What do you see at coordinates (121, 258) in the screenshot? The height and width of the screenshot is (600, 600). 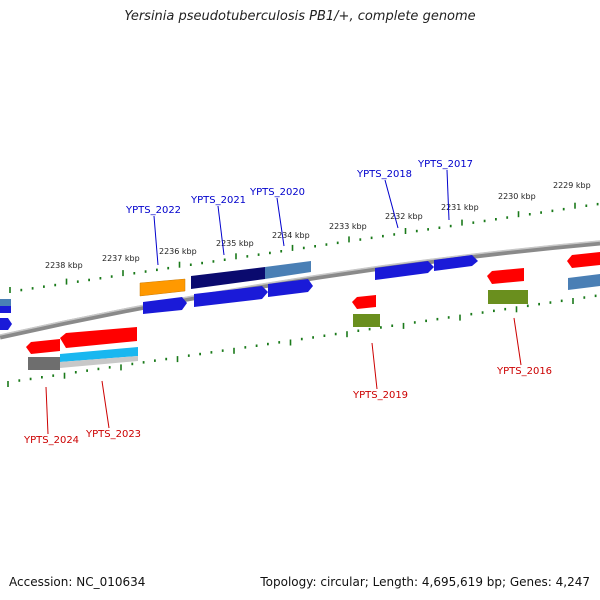 I see `scale-label-2237: 2237 kbp` at bounding box center [121, 258].